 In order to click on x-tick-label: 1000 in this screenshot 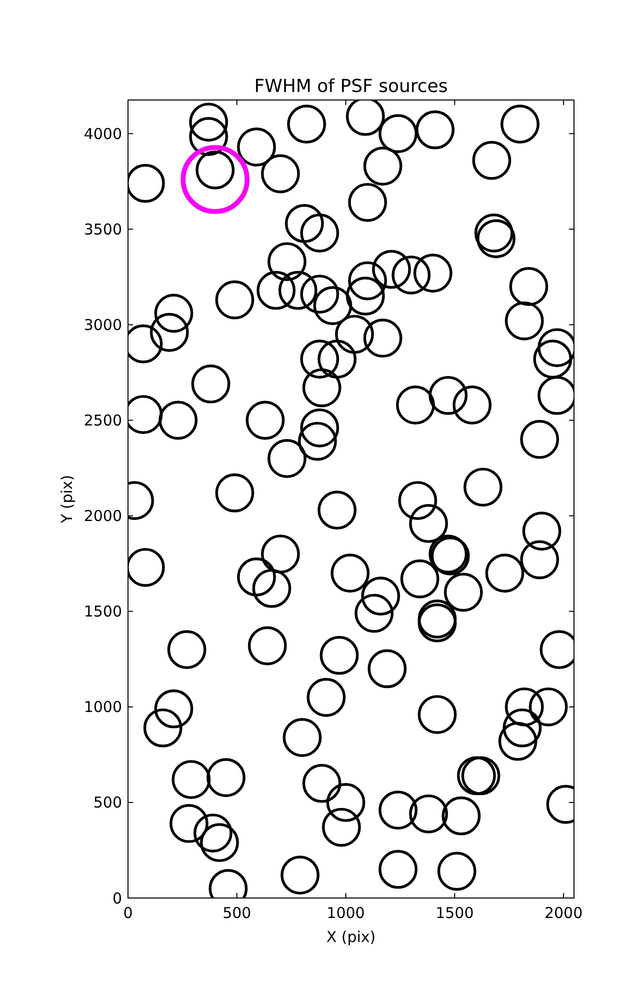, I will do `click(345, 913)`.